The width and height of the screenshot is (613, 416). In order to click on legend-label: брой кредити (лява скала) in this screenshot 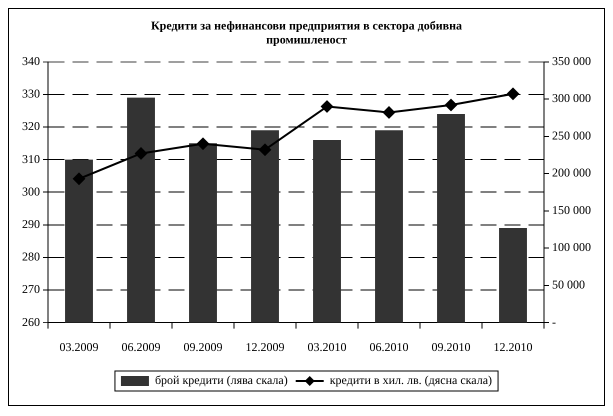, I will do `click(221, 380)`.